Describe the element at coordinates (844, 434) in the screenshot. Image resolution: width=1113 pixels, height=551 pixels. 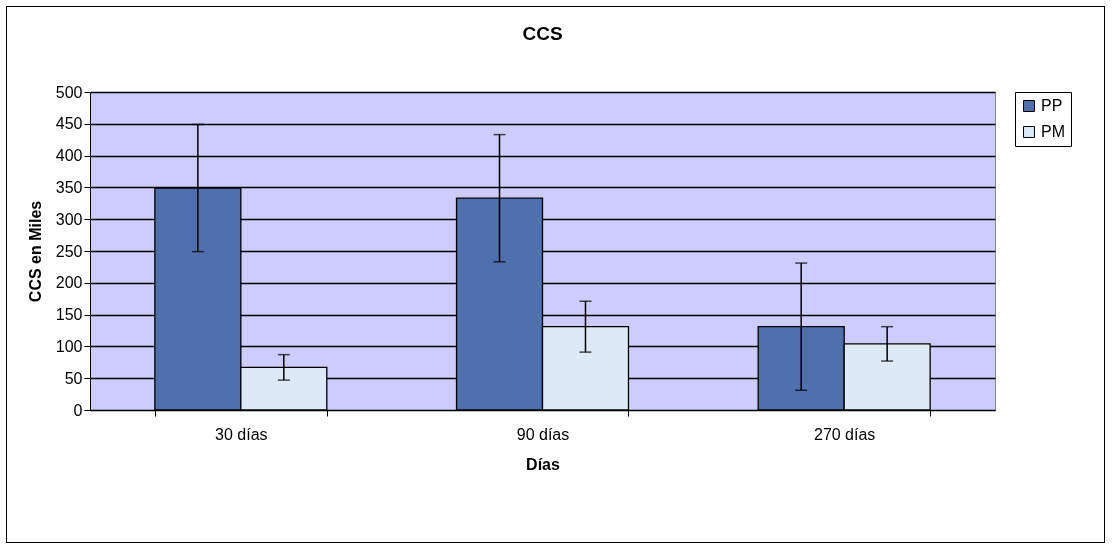
I see `x-tick-label: 270 días` at that location.